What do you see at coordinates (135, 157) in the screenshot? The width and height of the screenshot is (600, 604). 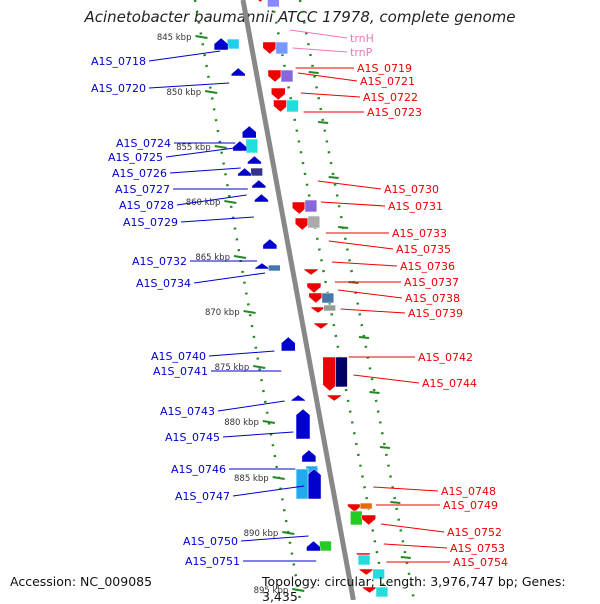 I see `left-gene-label: A1S_0725` at bounding box center [135, 157].